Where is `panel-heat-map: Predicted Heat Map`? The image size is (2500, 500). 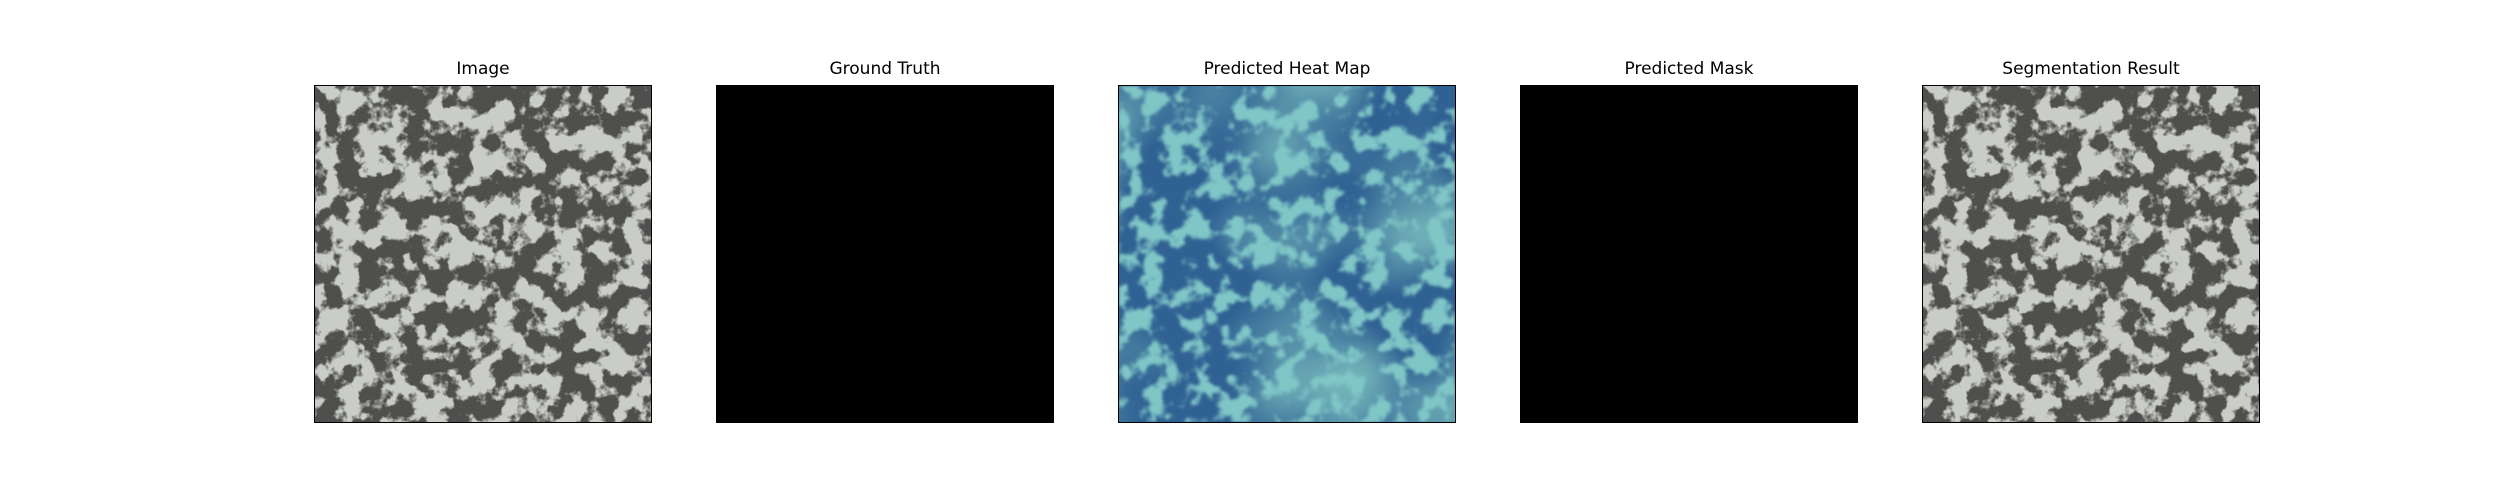
panel-heat-map: Predicted Heat Map is located at coordinates (1287, 240).